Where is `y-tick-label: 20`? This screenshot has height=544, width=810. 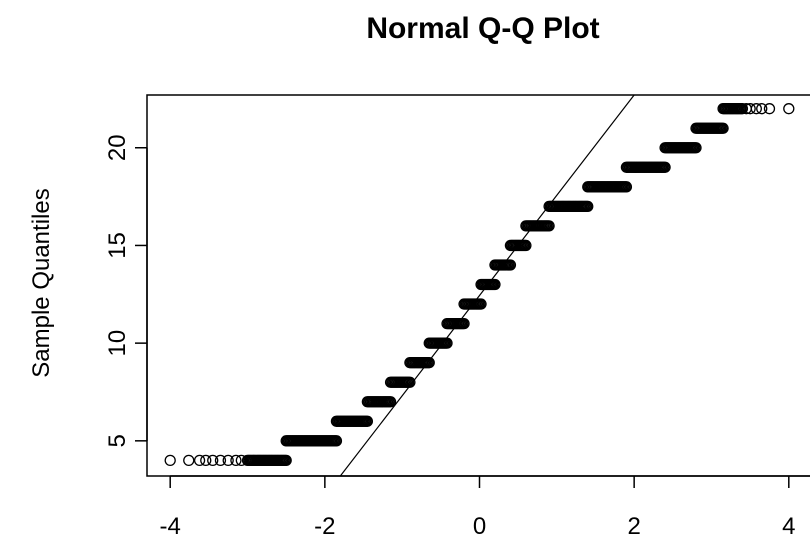
y-tick-label: 20 is located at coordinates (117, 147).